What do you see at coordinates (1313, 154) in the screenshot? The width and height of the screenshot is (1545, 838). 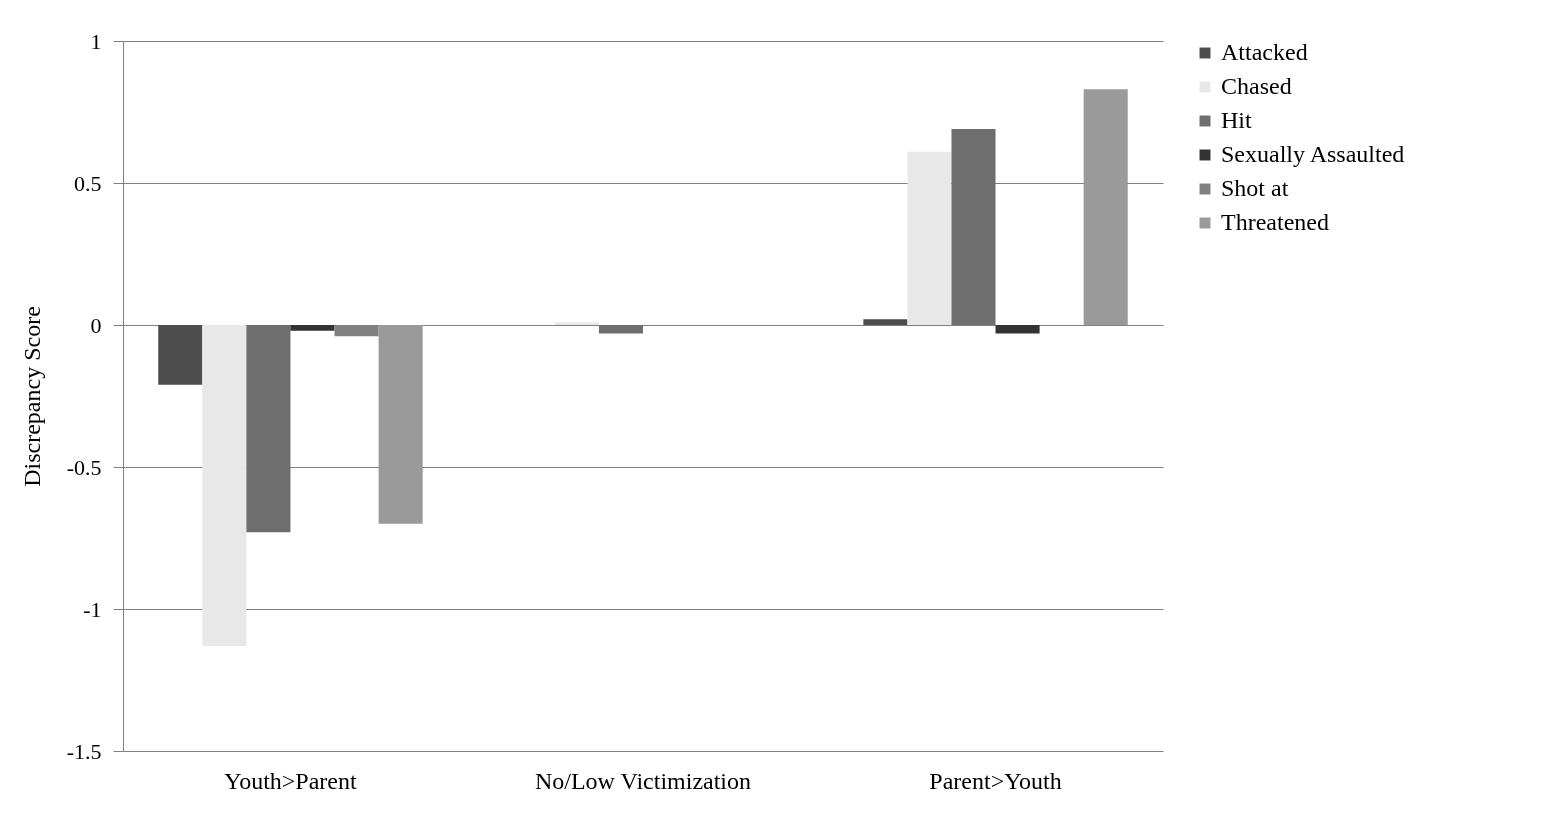 I see `legend-label: Sexually Assaulted` at bounding box center [1313, 154].